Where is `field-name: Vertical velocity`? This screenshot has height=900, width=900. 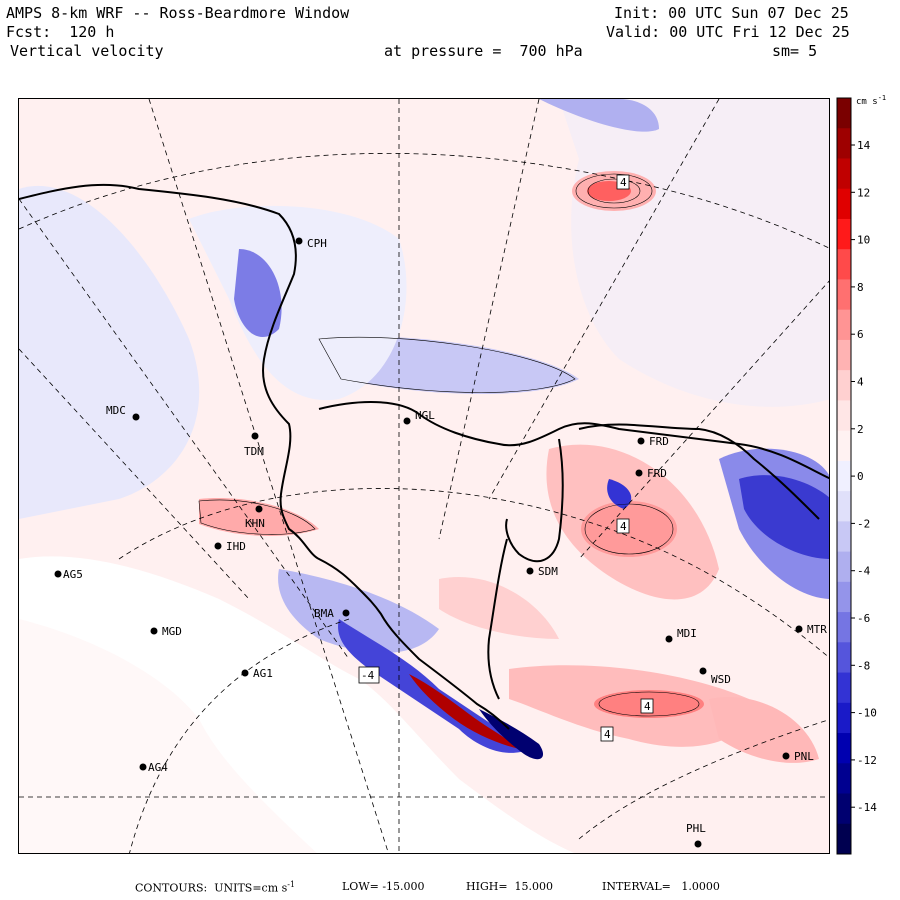
field-name: Vertical velocity is located at coordinates (87, 51).